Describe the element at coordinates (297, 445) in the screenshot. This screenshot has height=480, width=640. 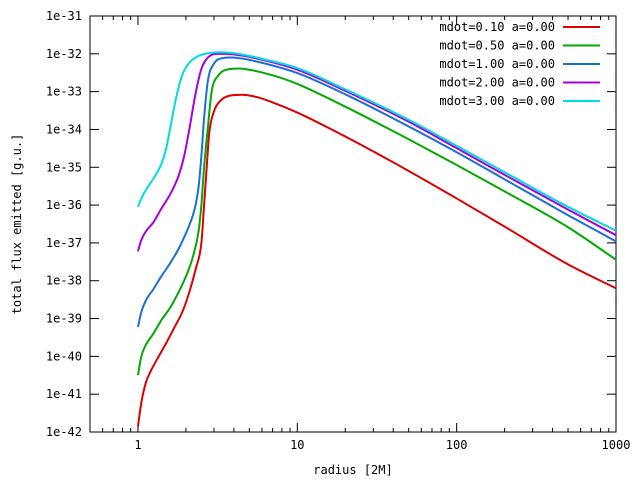
I see `x-tick-label: 10` at that location.